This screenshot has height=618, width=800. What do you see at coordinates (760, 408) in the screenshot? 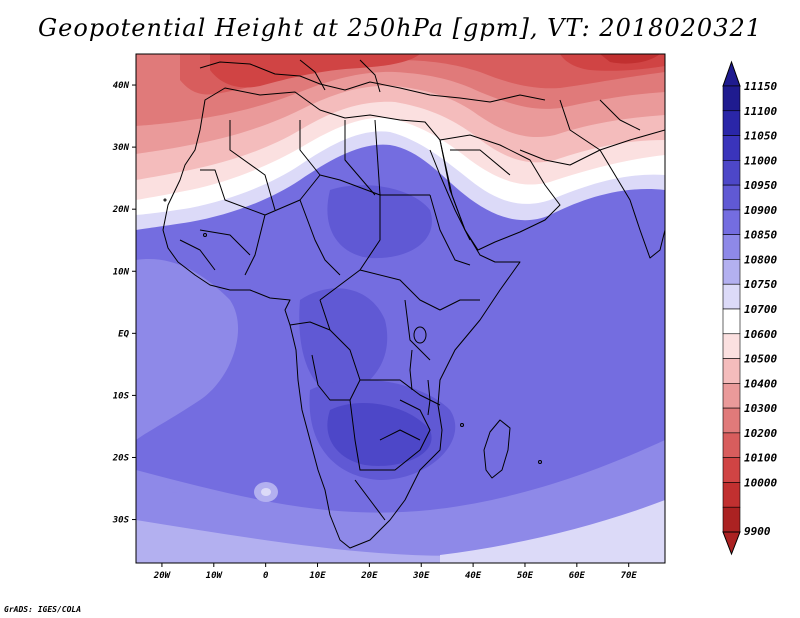
I see `legend-label: 10300` at bounding box center [760, 408].